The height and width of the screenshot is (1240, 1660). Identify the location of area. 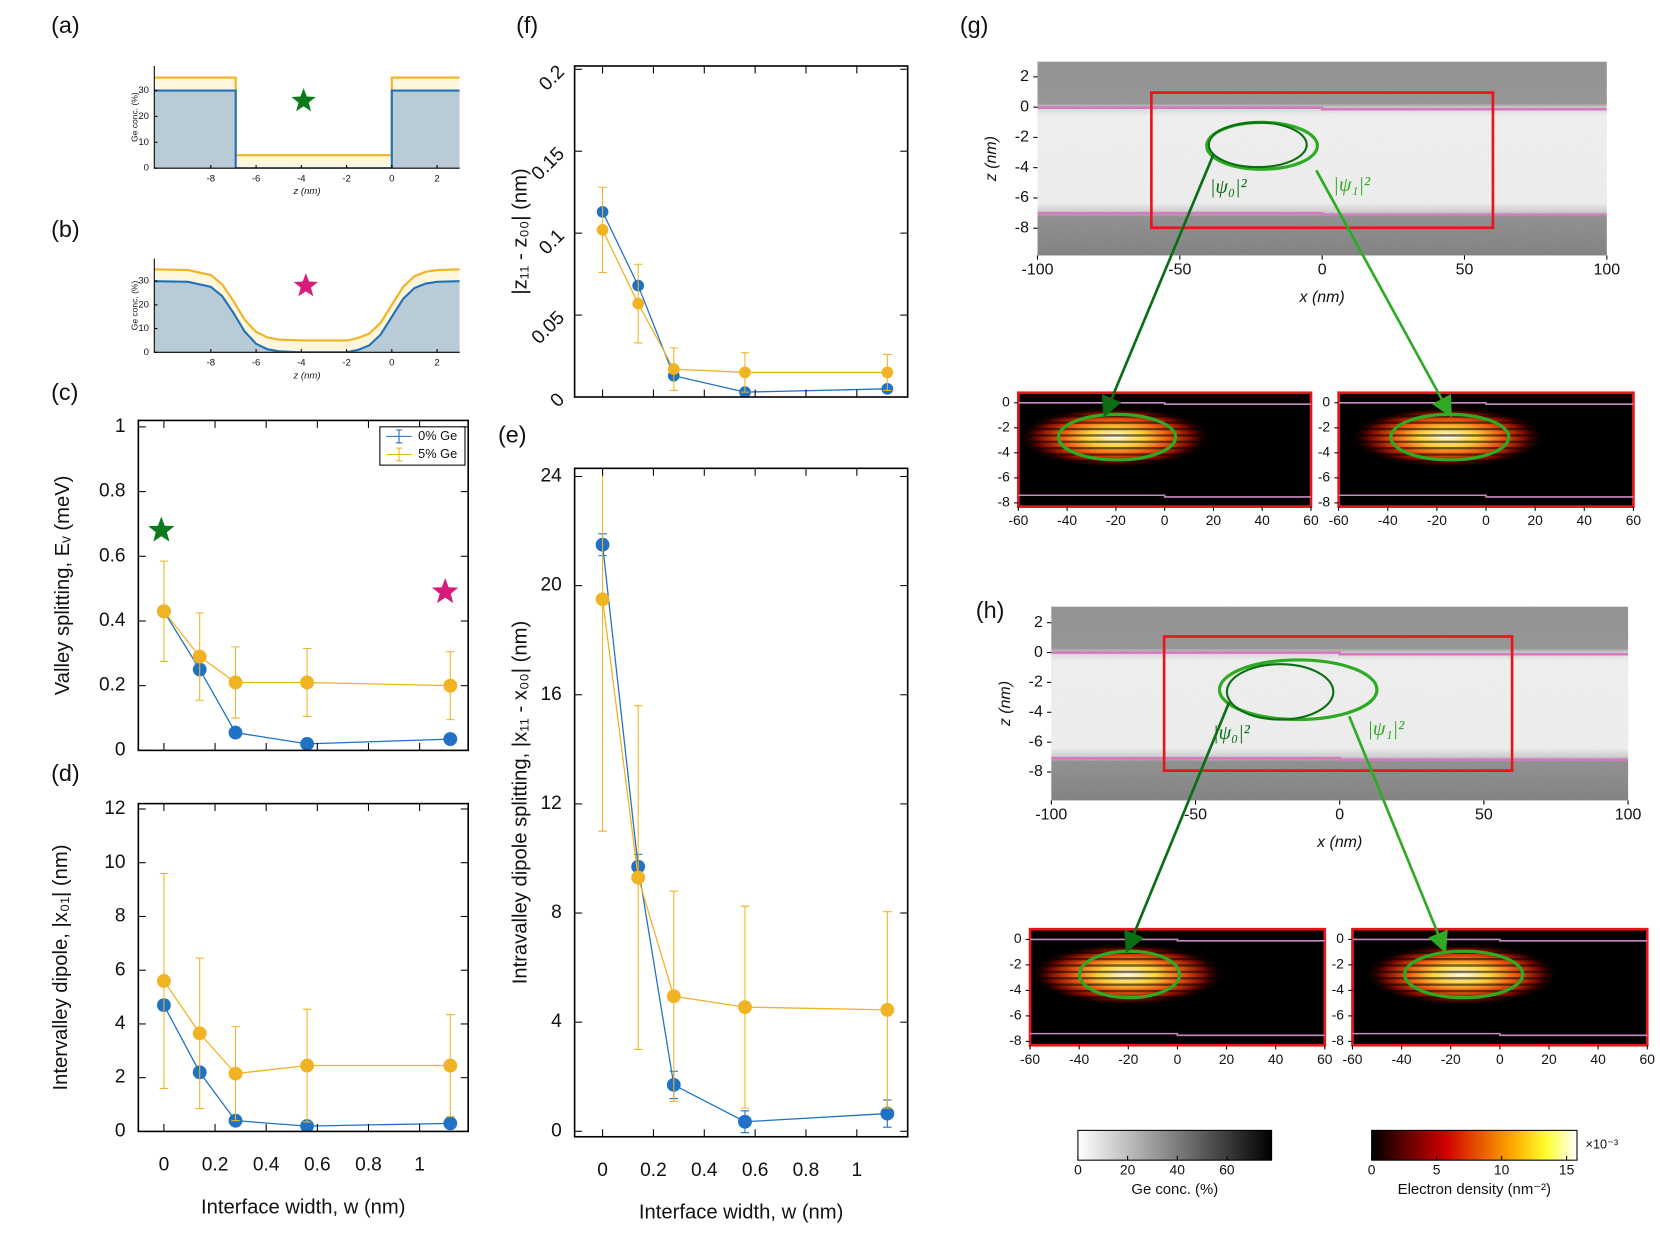
(307, 129).